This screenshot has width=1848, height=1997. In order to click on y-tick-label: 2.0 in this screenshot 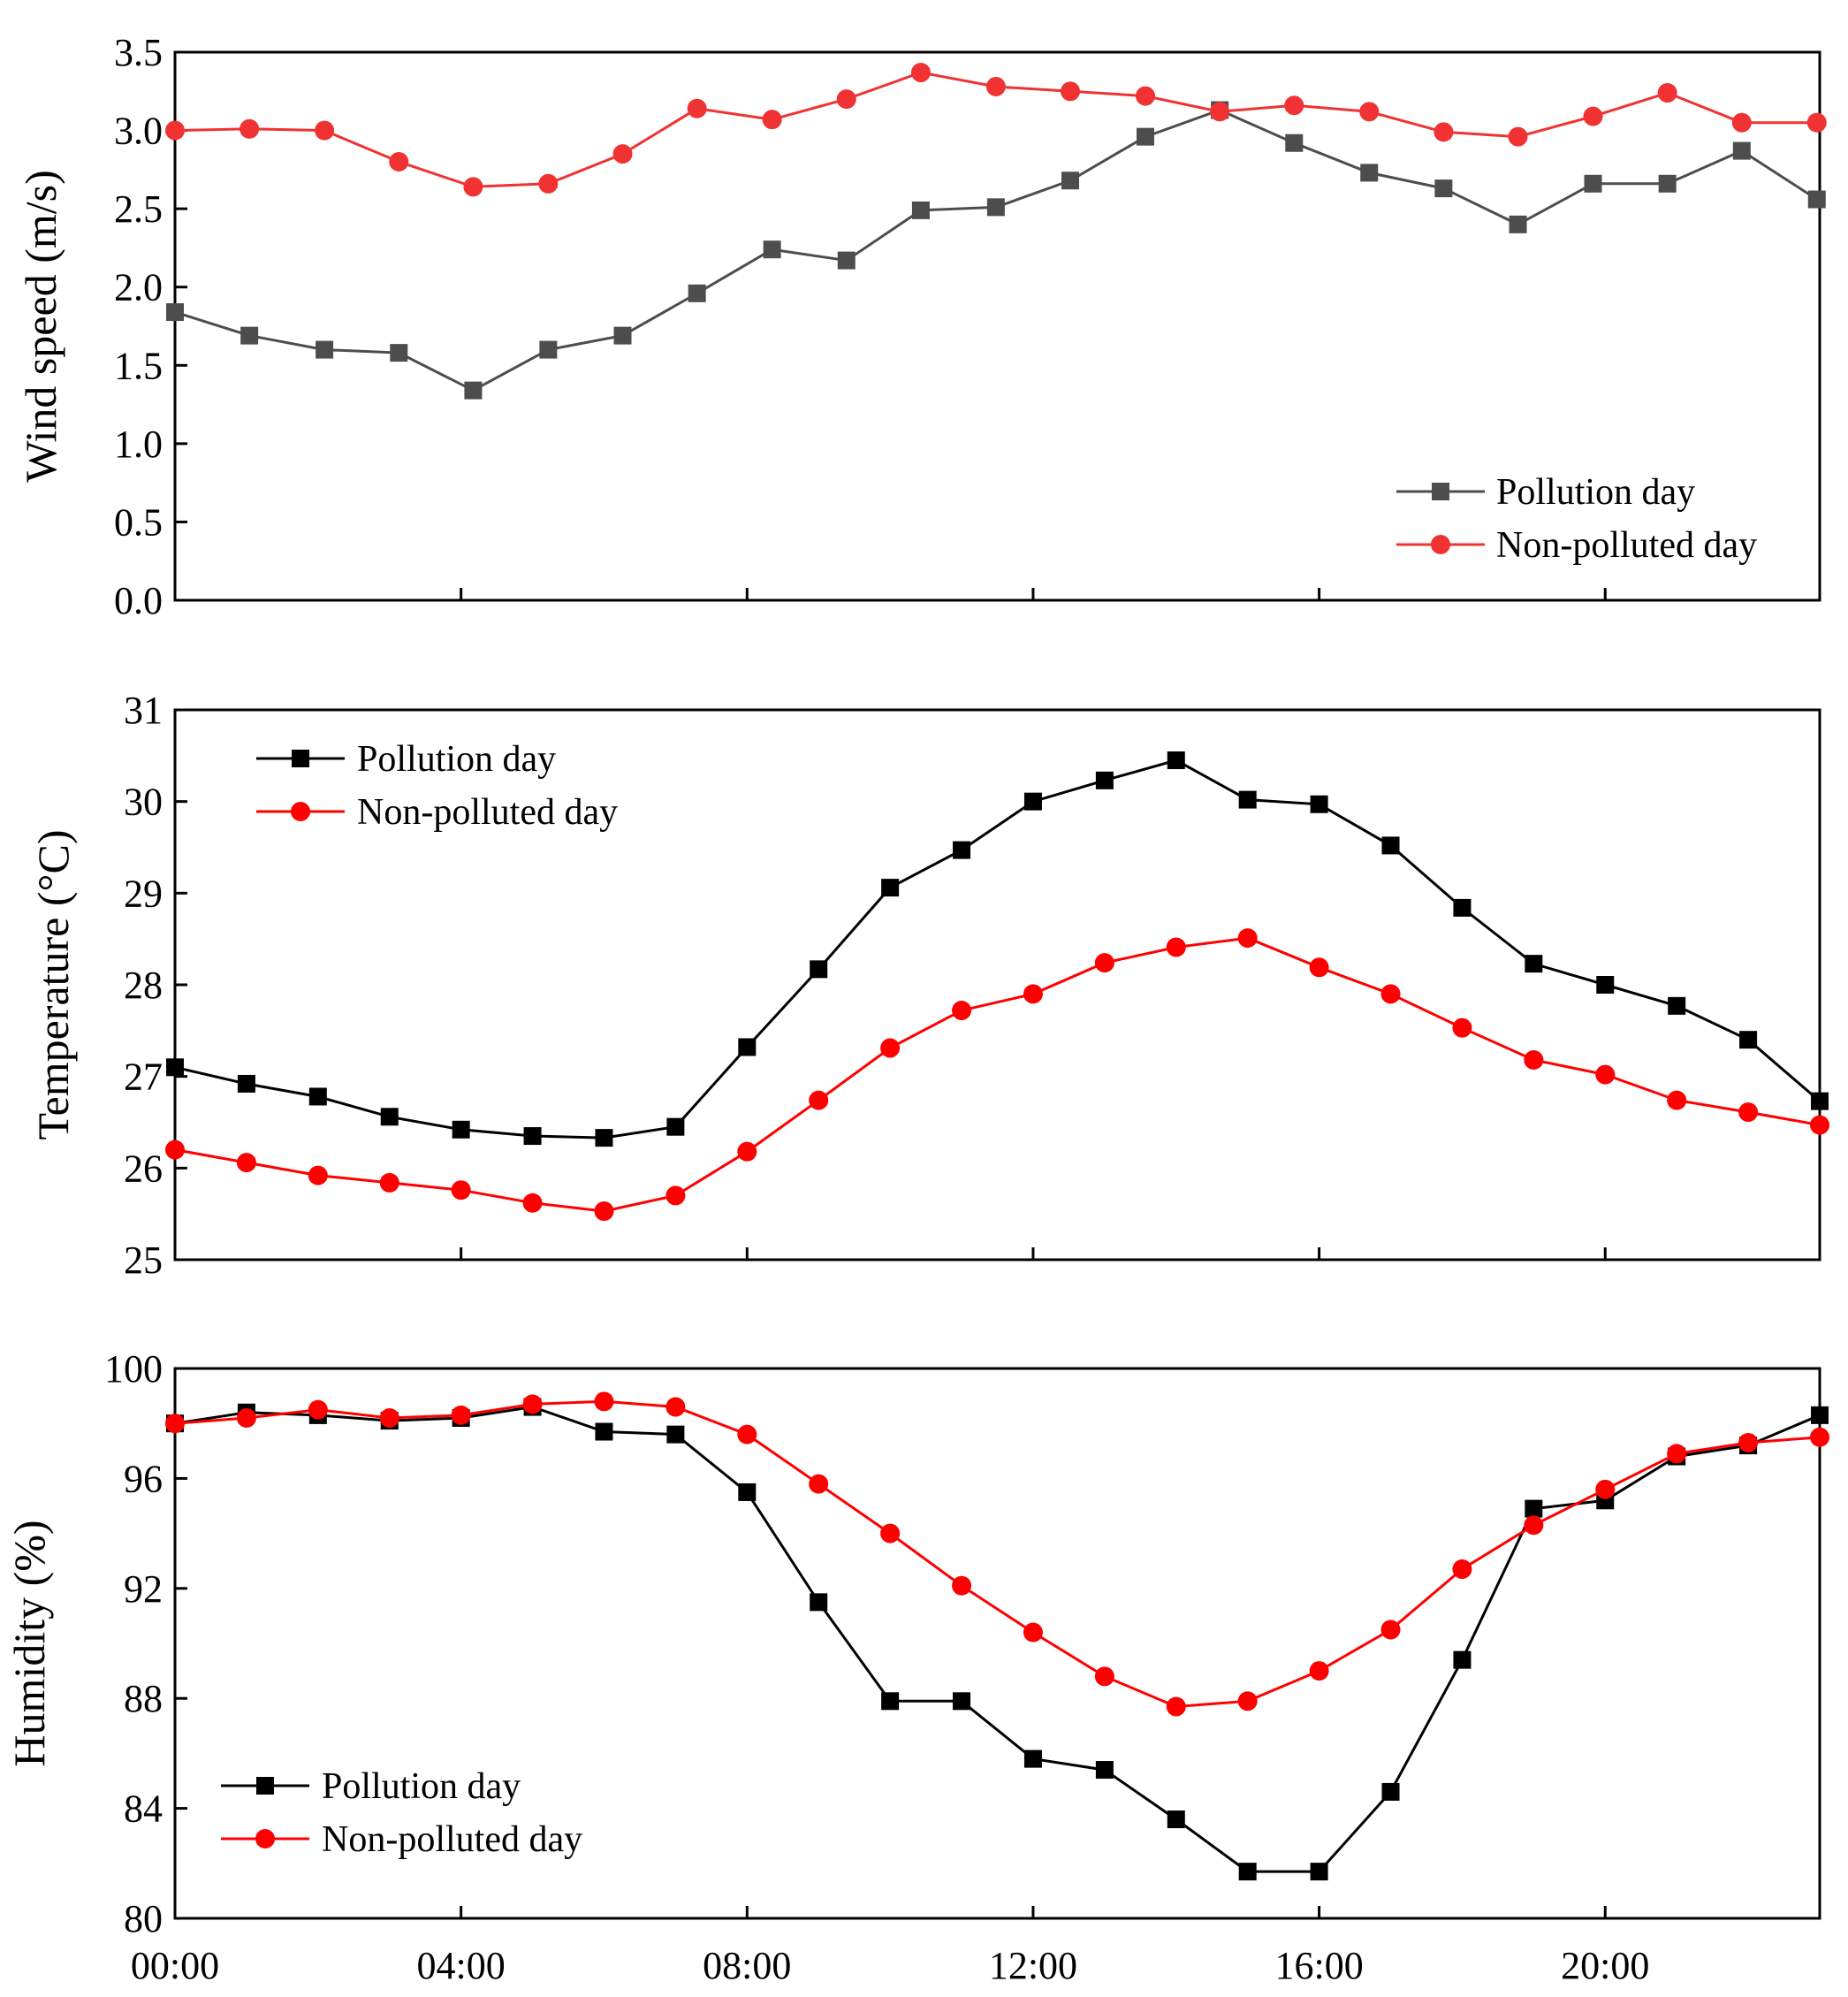, I will do `click(138, 288)`.